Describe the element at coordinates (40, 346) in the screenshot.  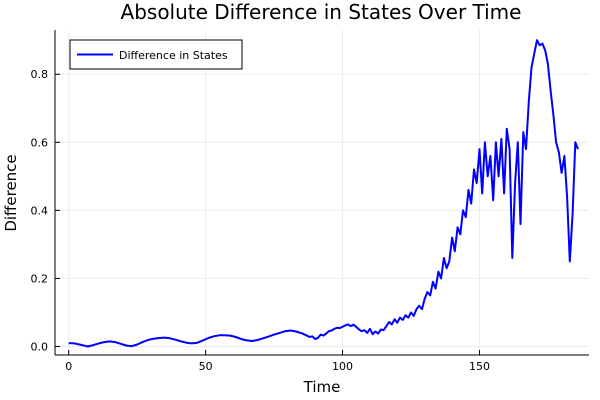
I see `y-tick-label: 0.0` at that location.